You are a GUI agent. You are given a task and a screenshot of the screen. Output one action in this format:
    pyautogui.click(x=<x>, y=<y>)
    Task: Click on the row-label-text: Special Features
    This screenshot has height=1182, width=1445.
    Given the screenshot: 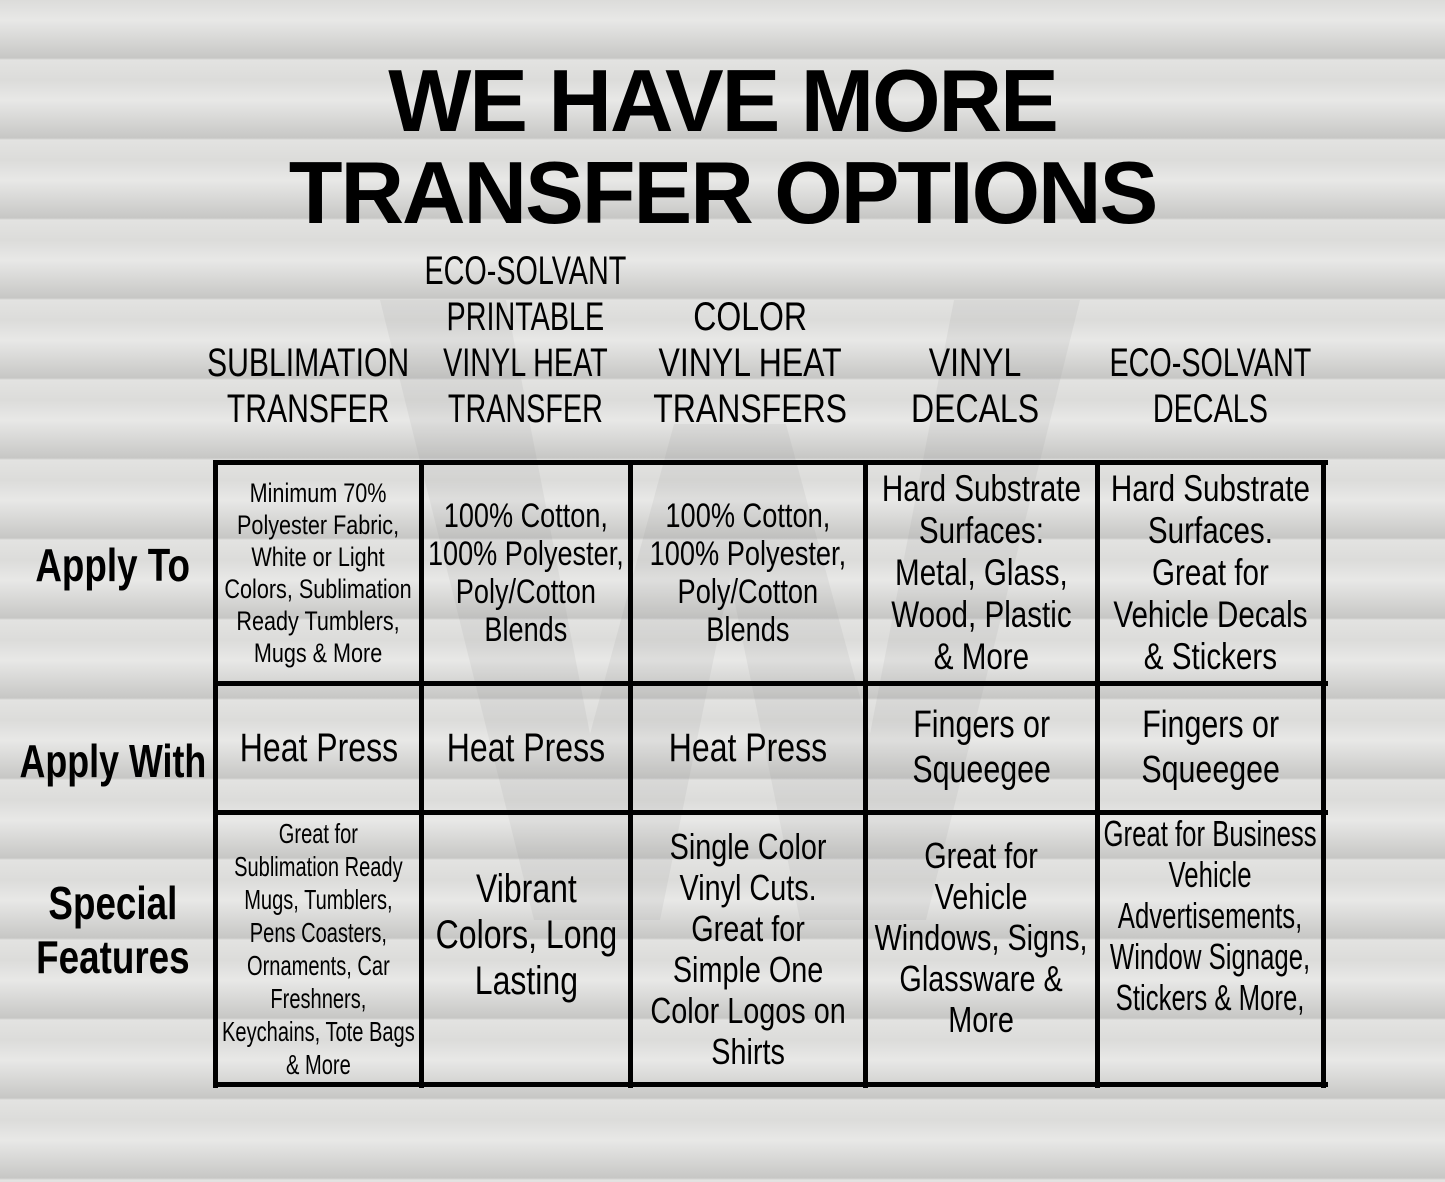 What is the action you would take?
    pyautogui.click(x=112, y=930)
    